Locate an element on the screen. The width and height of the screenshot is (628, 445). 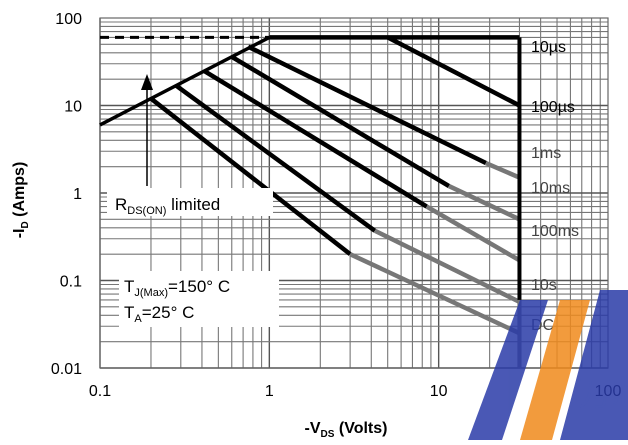
series-label: 10s is located at coordinates (544, 285).